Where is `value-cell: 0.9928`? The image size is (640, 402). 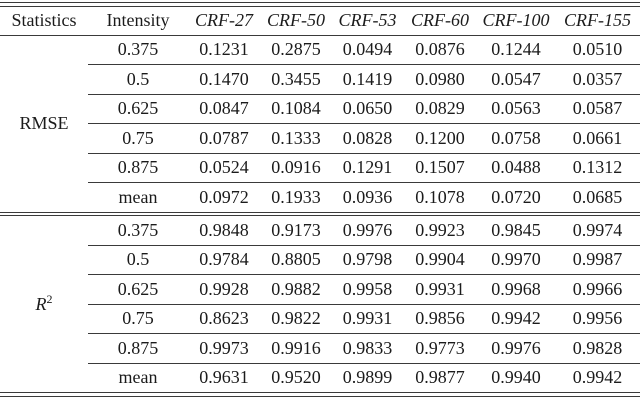
value-cell: 0.9928 is located at coordinates (224, 289).